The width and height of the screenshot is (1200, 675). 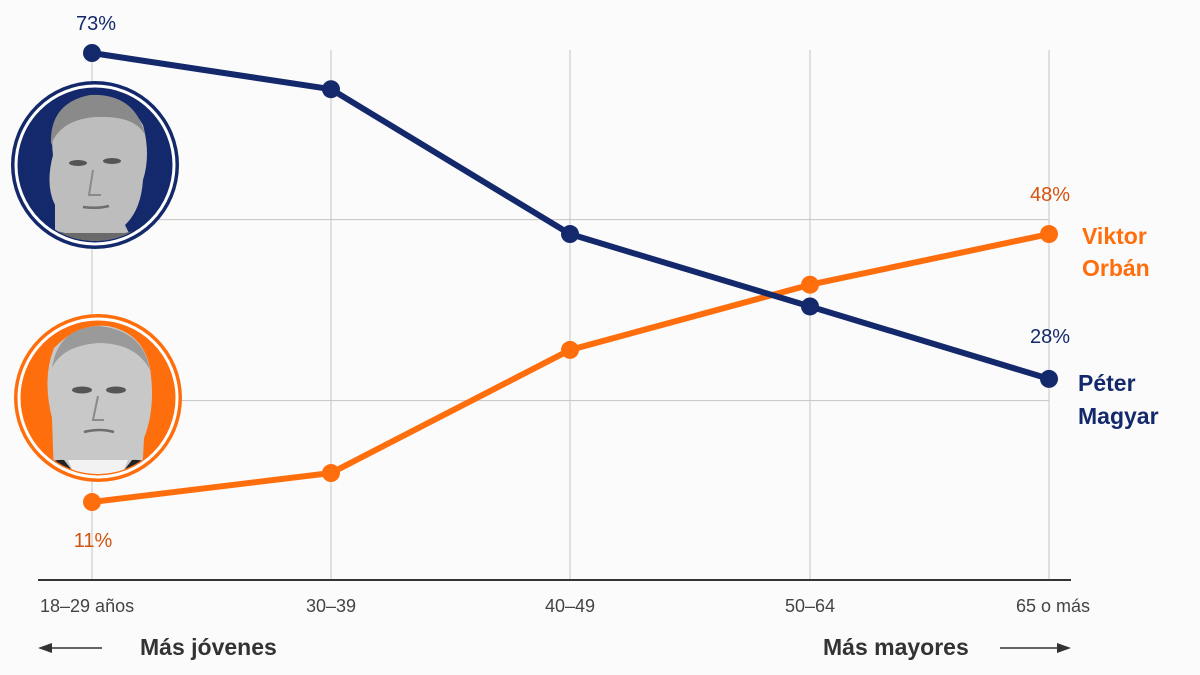 I want to click on magyar-last-value-label: 28%, so click(x=1050, y=337).